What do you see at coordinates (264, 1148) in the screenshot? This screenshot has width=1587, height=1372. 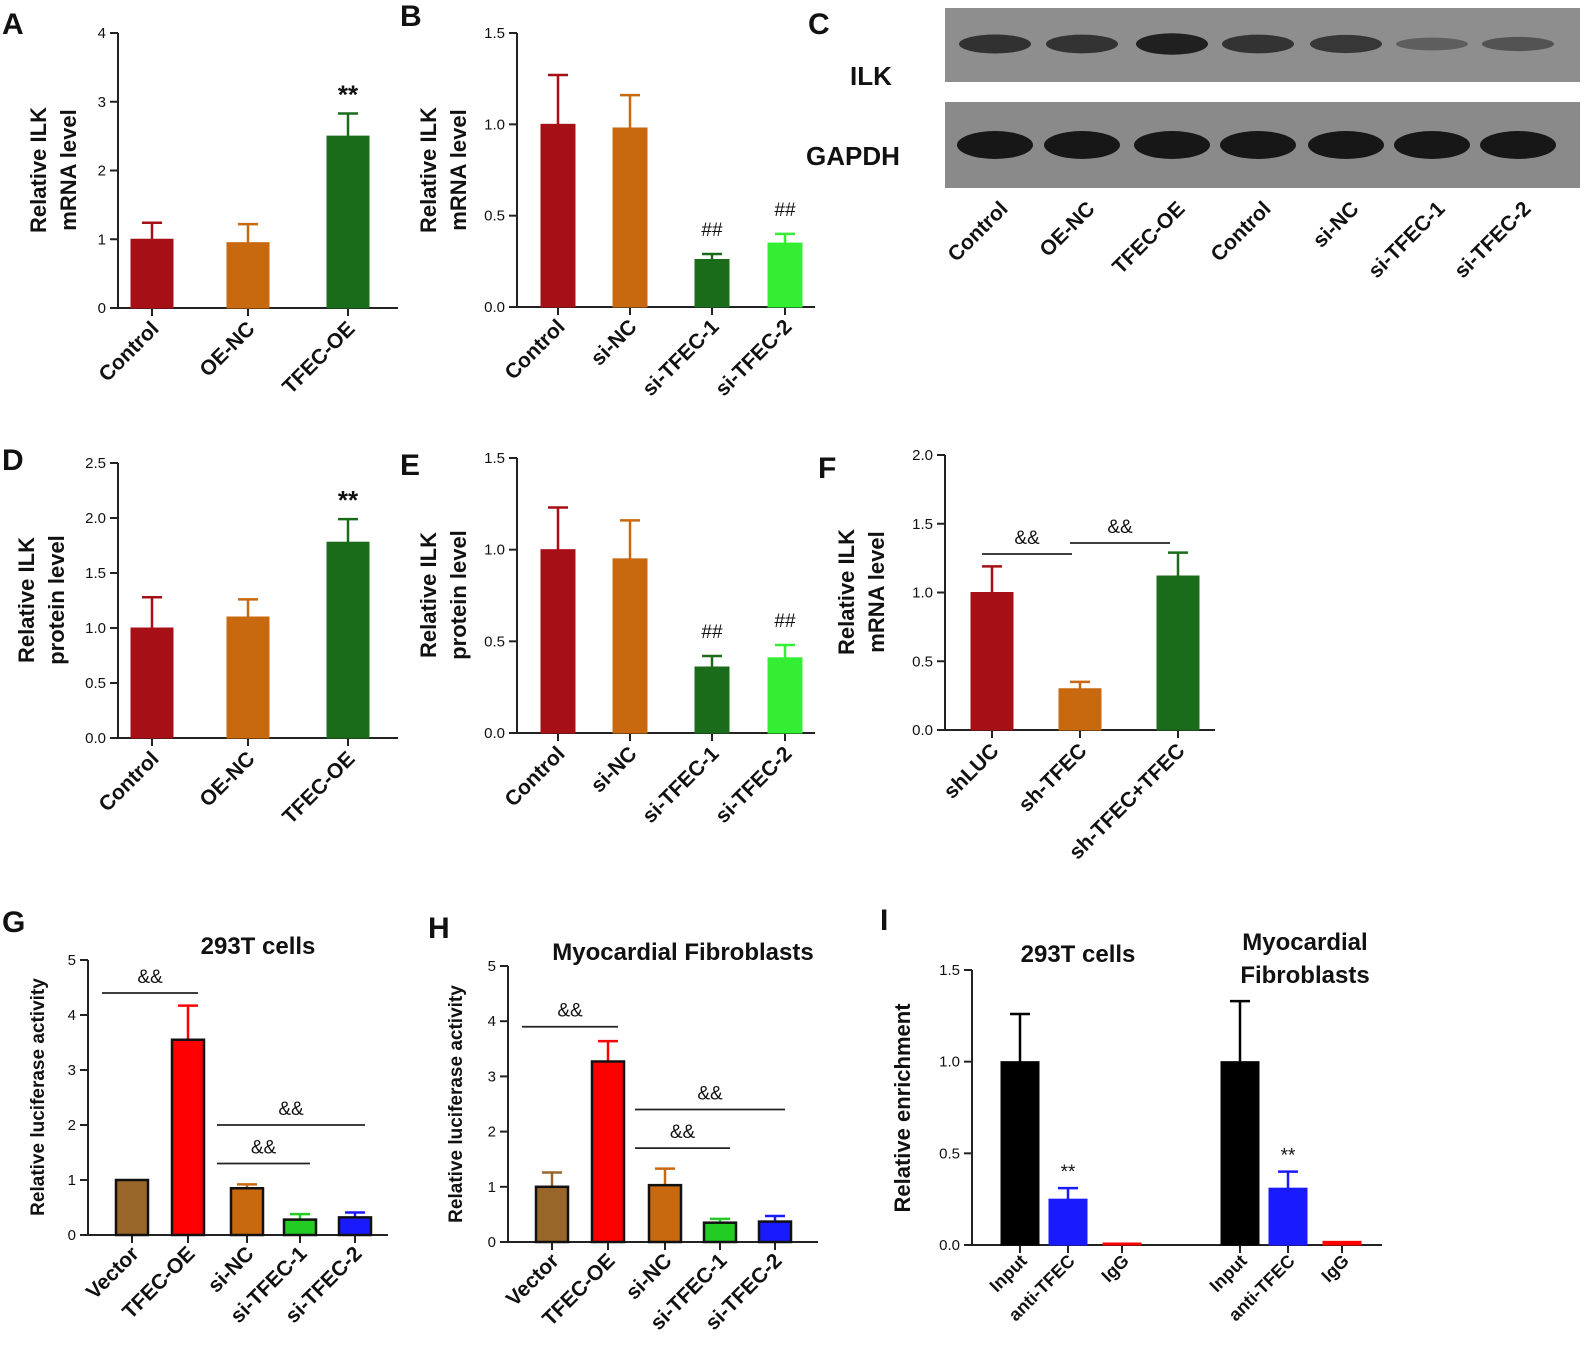 I see `comparison-label-g-1: &&` at bounding box center [264, 1148].